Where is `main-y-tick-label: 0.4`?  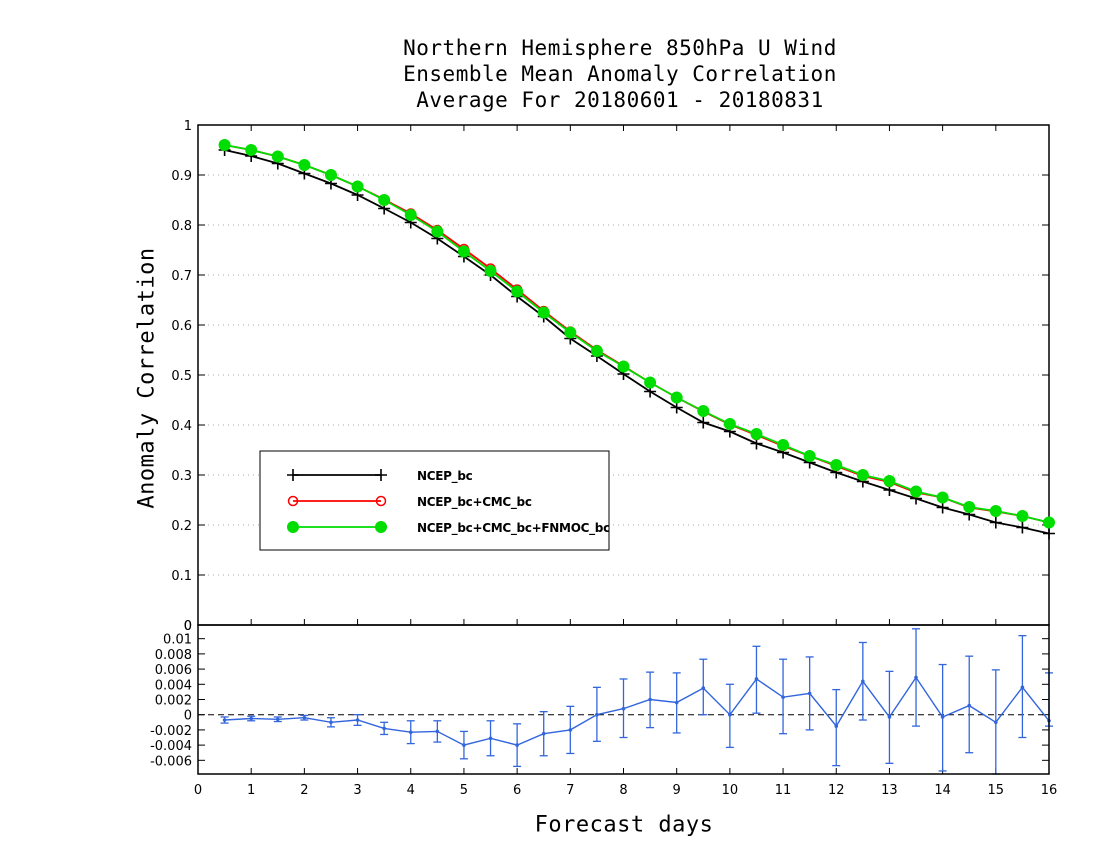
main-y-tick-label: 0.4 is located at coordinates (181, 426).